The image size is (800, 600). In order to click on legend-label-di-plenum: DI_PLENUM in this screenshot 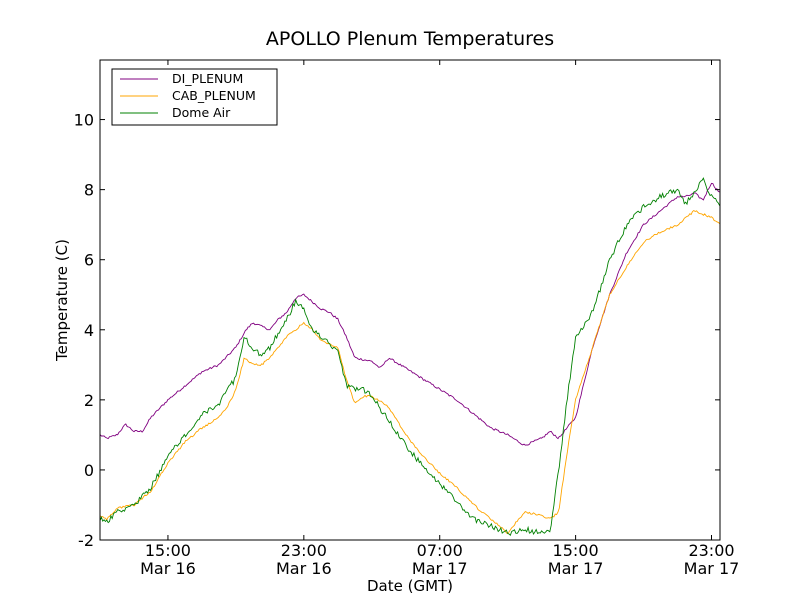, I will do `click(207, 78)`.